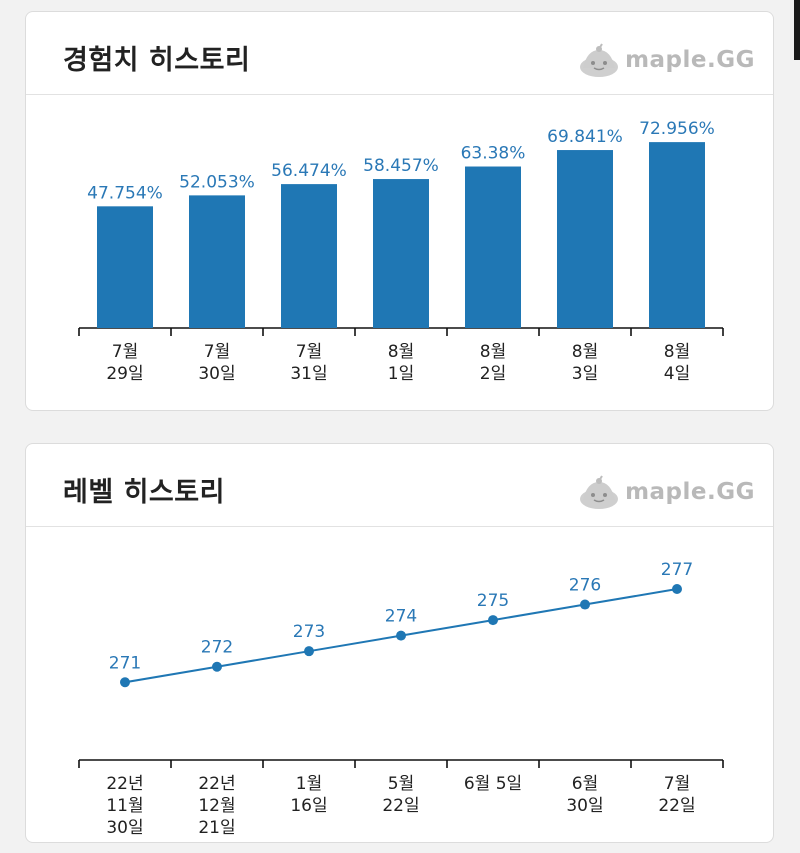  Describe the element at coordinates (399, 485) in the screenshot. I see `card-header: 레벨 히스토리 maple.GG` at that location.